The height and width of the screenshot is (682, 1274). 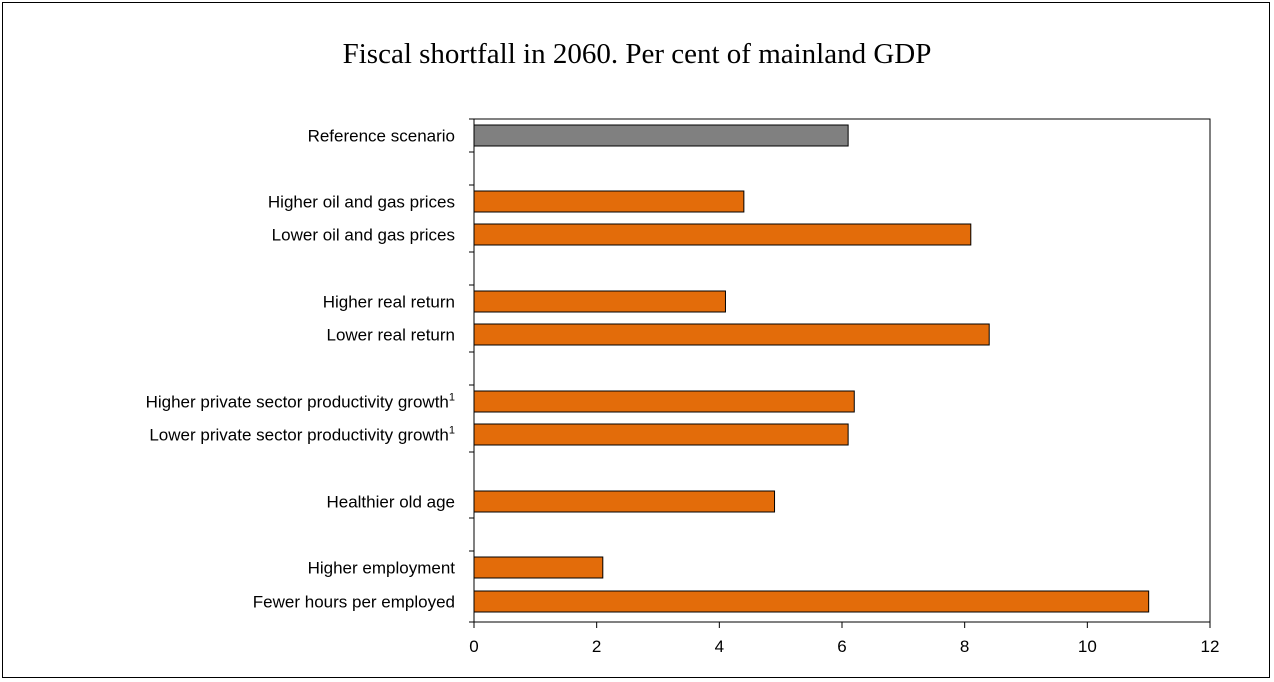 What do you see at coordinates (841, 646) in the screenshot?
I see `x-tick-label: 6` at bounding box center [841, 646].